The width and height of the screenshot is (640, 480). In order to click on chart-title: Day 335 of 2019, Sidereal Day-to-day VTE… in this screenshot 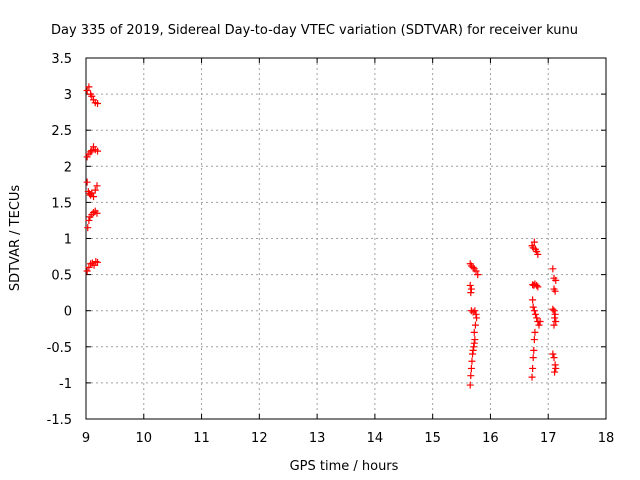, I will do `click(314, 30)`.